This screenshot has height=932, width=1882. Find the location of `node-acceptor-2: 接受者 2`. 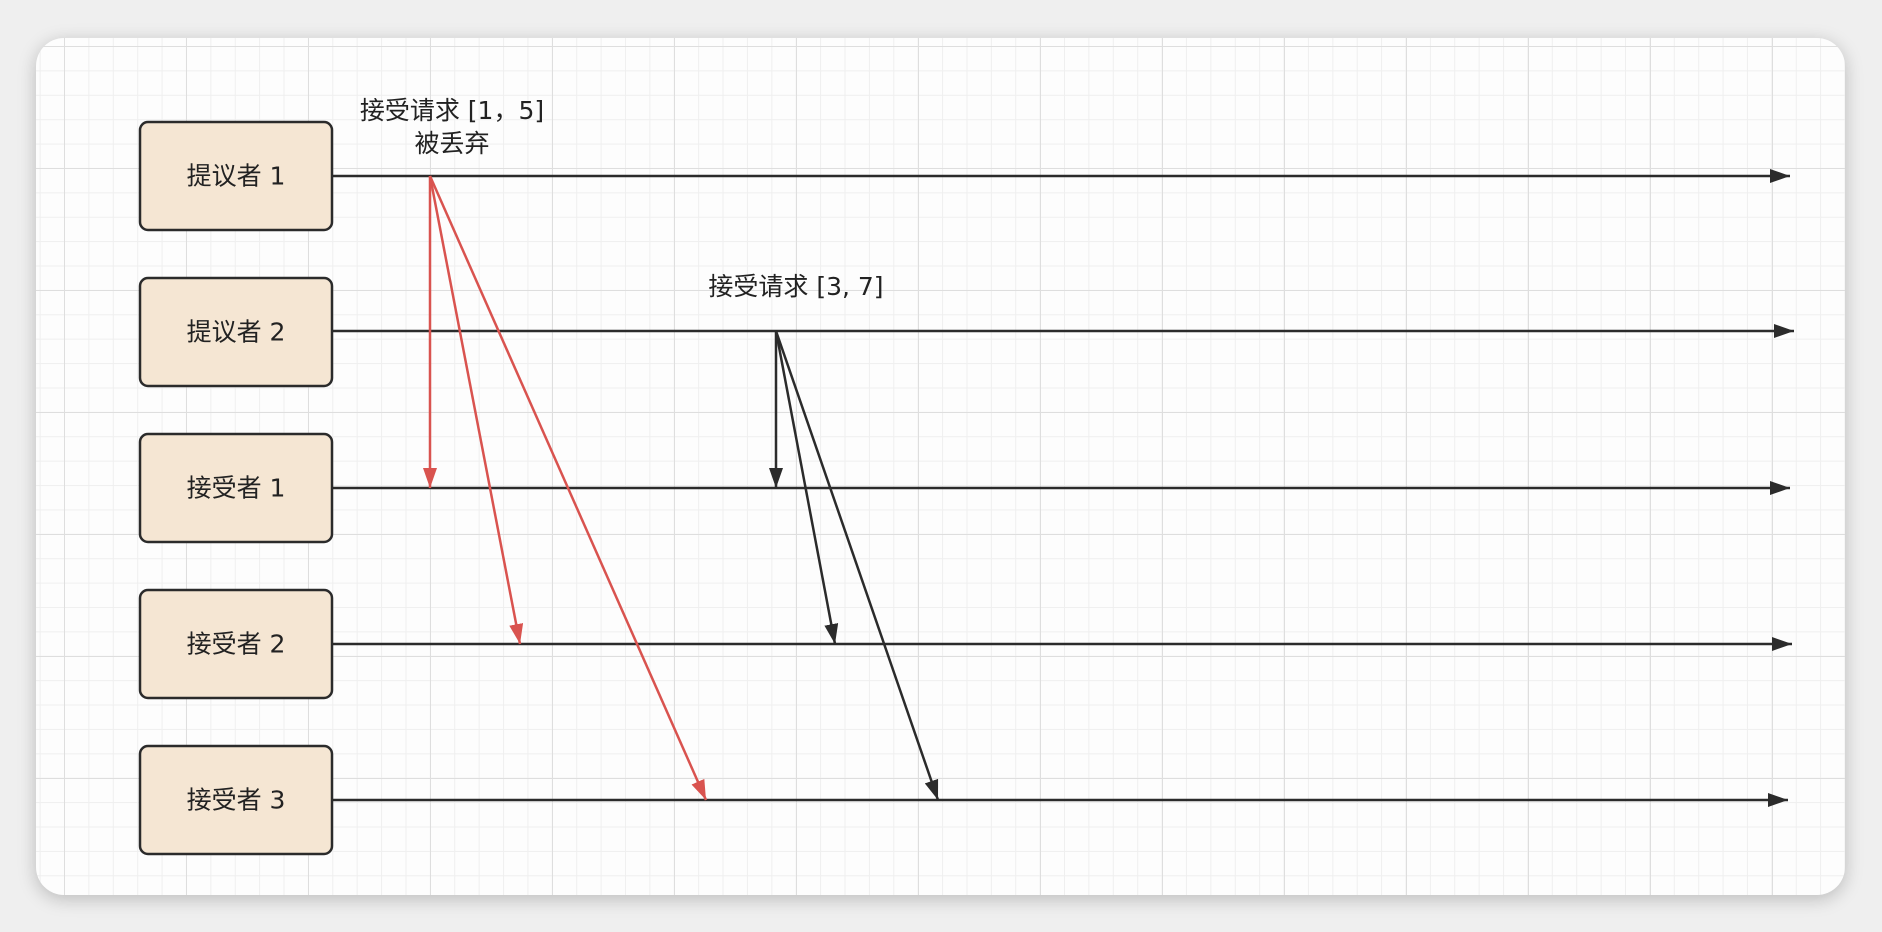

node-acceptor-2: 接受者 2 is located at coordinates (236, 644).